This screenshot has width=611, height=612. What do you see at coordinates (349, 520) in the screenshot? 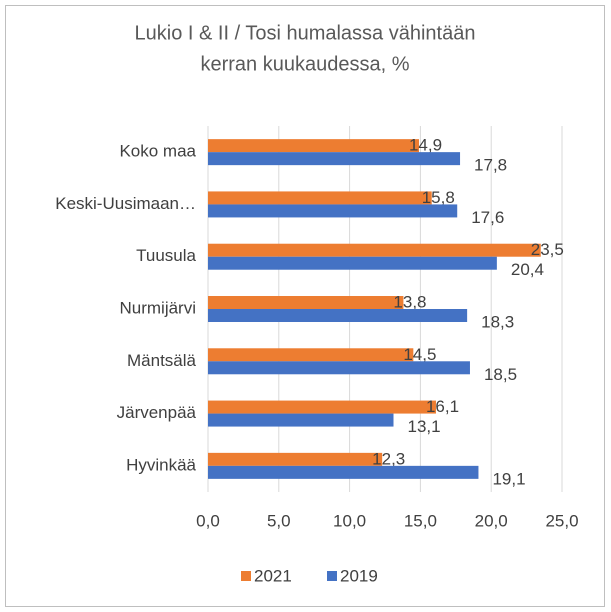
I see `x-tick-label: 10,0` at bounding box center [349, 520].